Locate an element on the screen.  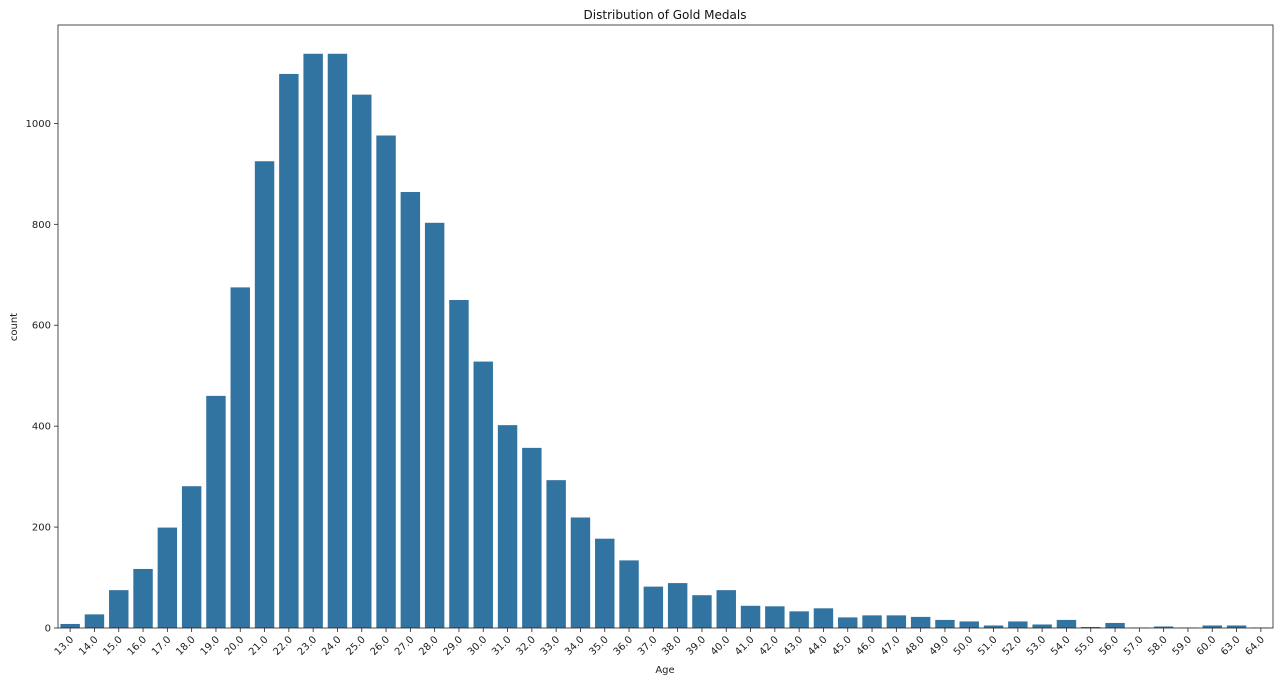
y-axis-label: count is located at coordinates (14, 327).